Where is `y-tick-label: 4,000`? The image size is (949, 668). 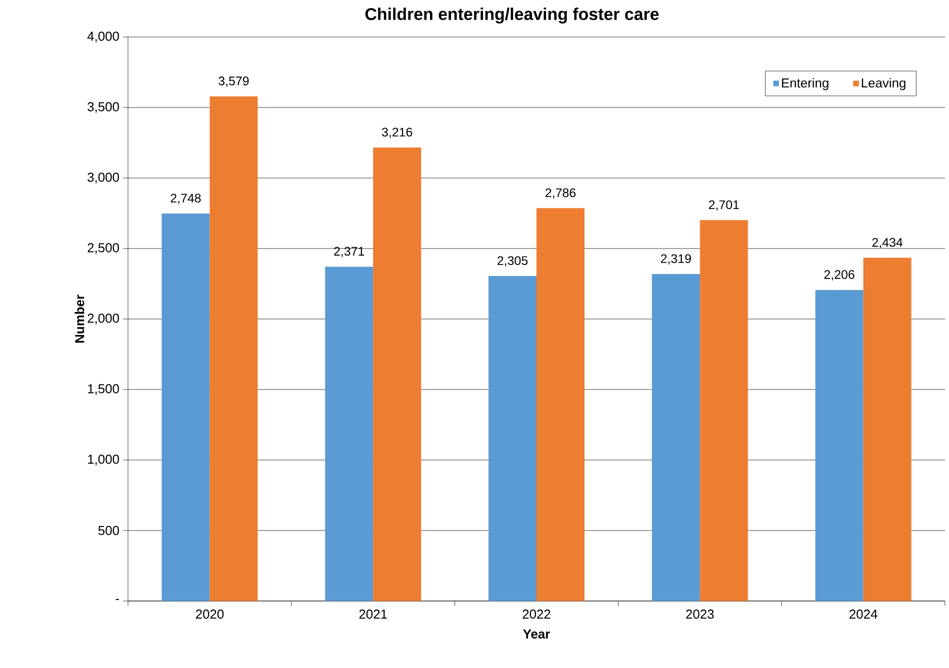
y-tick-label: 4,000 is located at coordinates (103, 37).